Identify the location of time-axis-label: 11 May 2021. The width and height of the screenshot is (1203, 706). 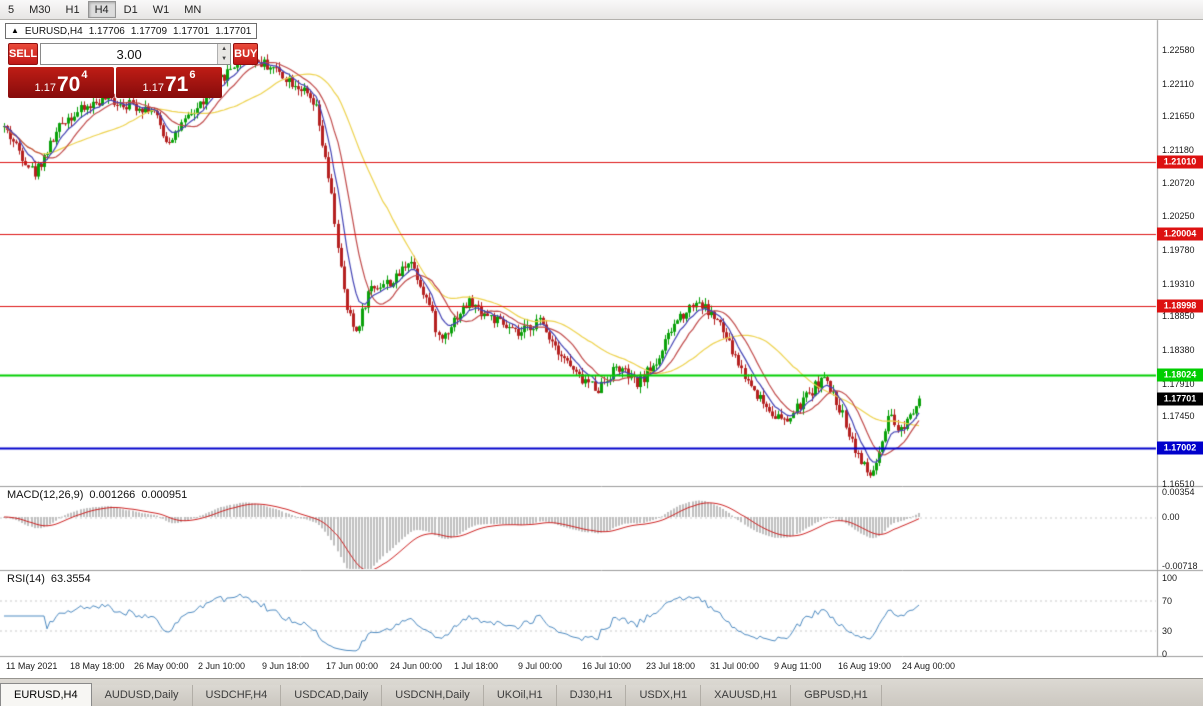
(32, 666).